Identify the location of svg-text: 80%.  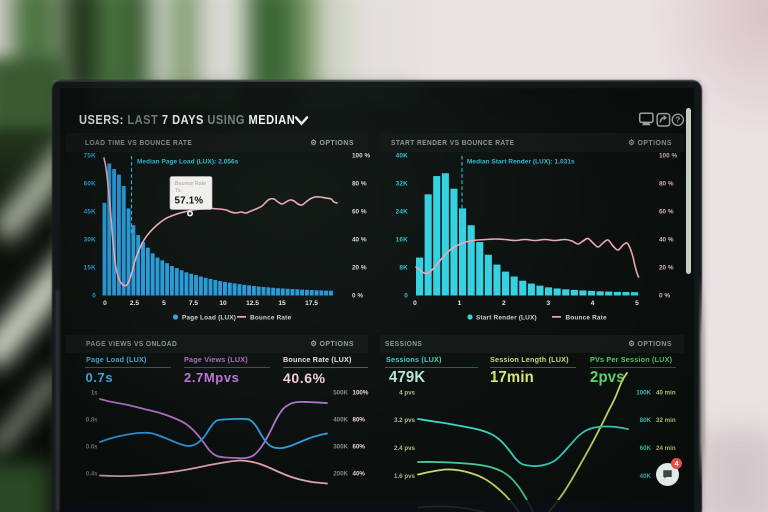
(359, 420).